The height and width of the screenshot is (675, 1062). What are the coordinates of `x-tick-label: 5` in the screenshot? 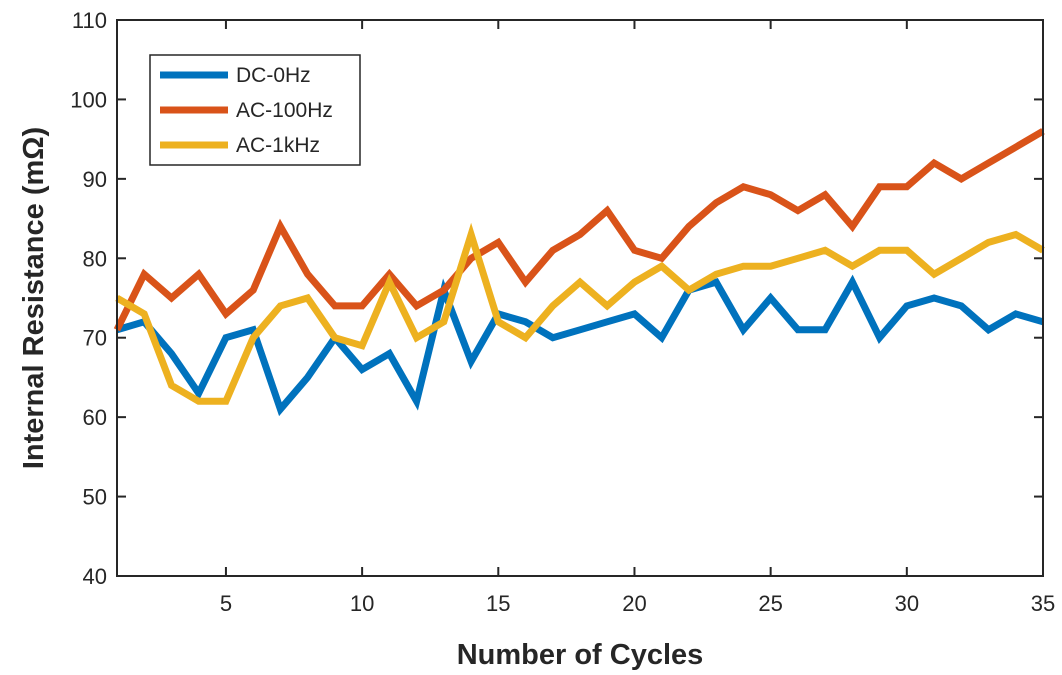 It's located at (226, 603).